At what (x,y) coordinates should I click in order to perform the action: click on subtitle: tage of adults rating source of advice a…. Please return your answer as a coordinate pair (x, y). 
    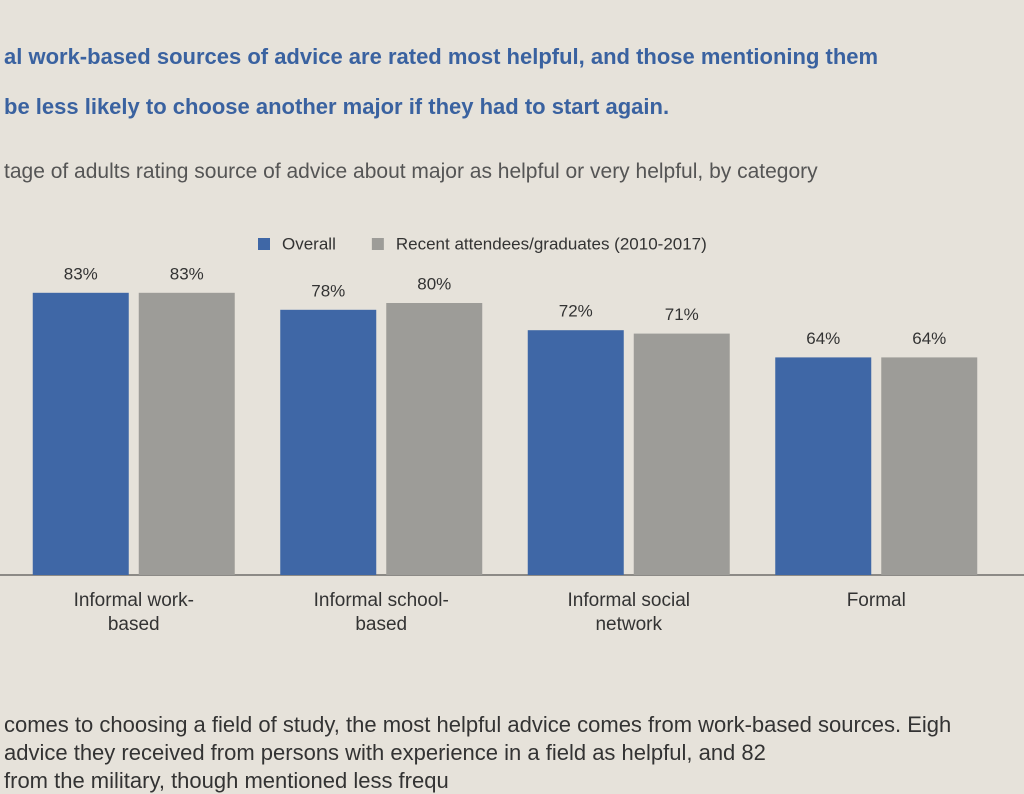
    Looking at the image, I should click on (411, 171).